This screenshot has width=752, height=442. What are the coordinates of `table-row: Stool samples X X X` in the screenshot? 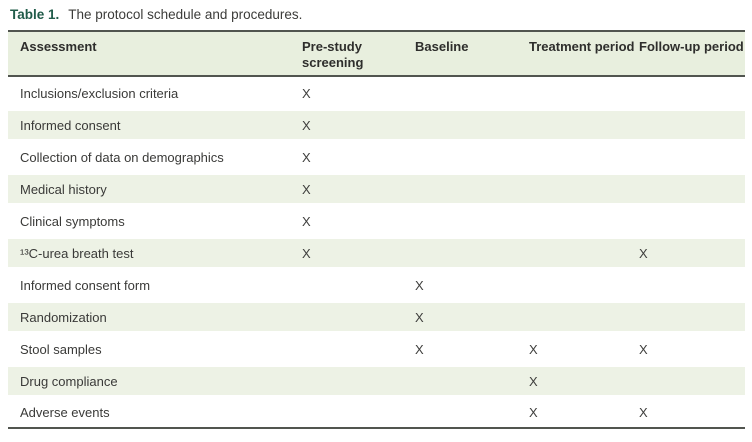 It's located at (376, 349).